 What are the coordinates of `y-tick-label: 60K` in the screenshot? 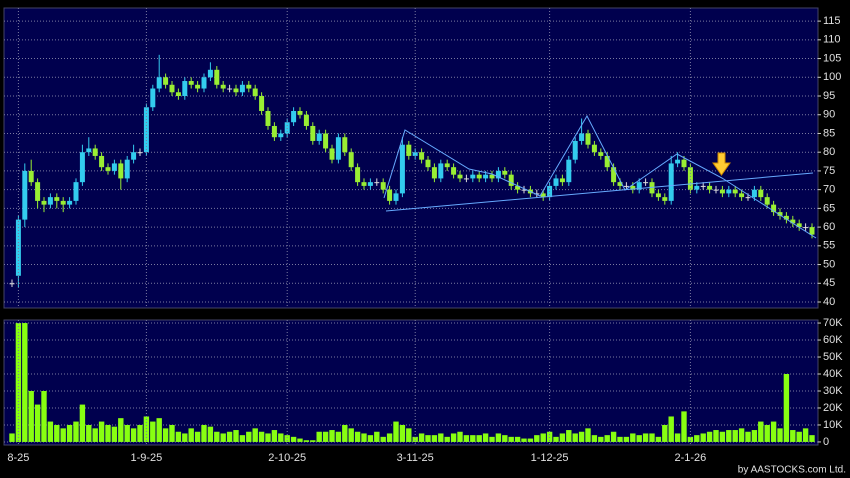 It's located at (833, 340).